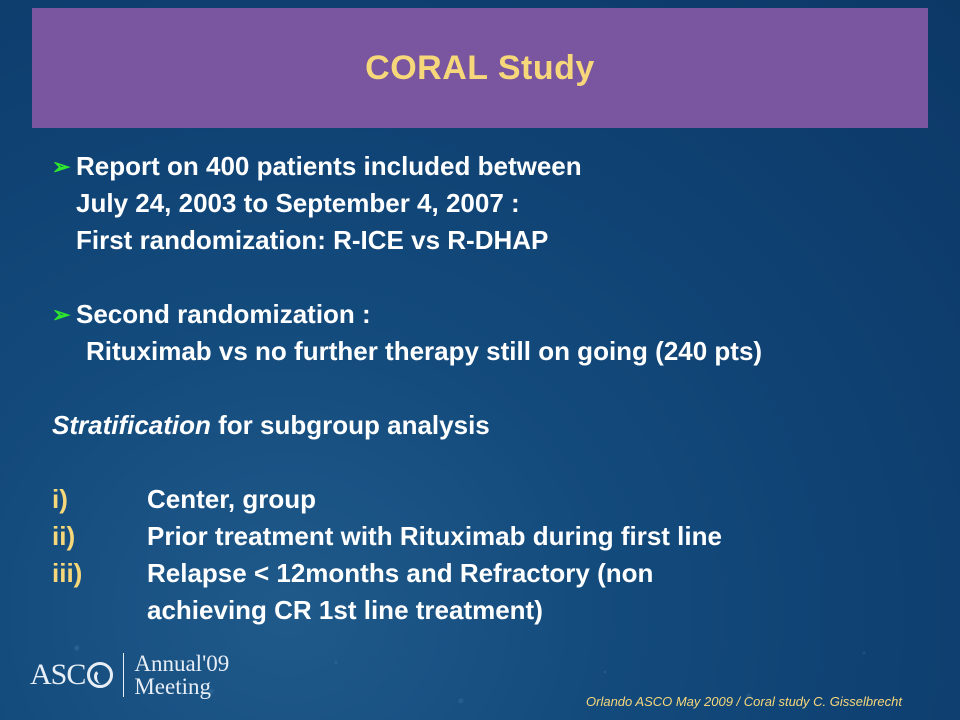 The image size is (960, 720). I want to click on asco-wordmark: ASC, so click(72, 675).